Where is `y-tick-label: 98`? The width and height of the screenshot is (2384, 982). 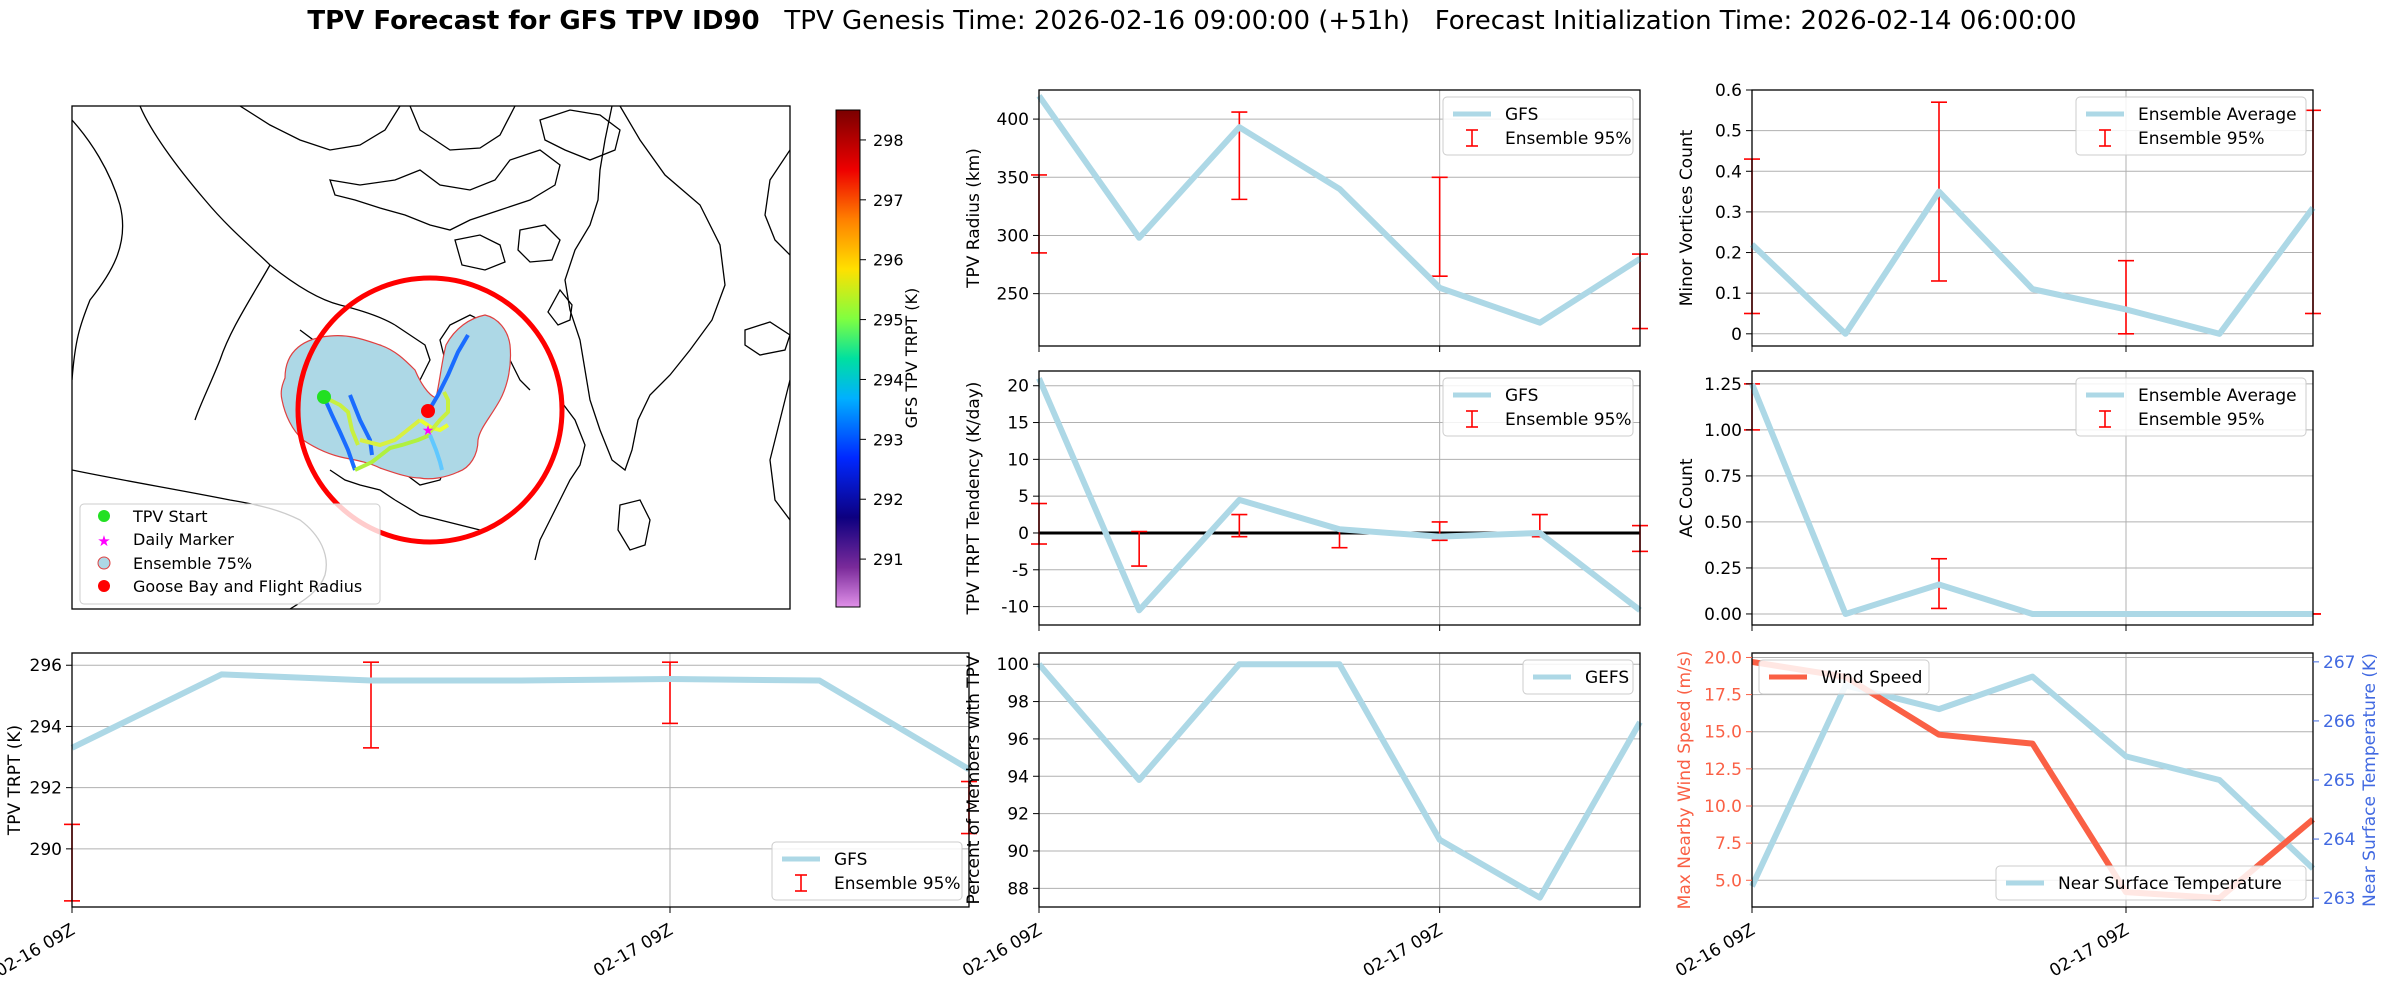 y-tick-label: 98 is located at coordinates (1018, 703).